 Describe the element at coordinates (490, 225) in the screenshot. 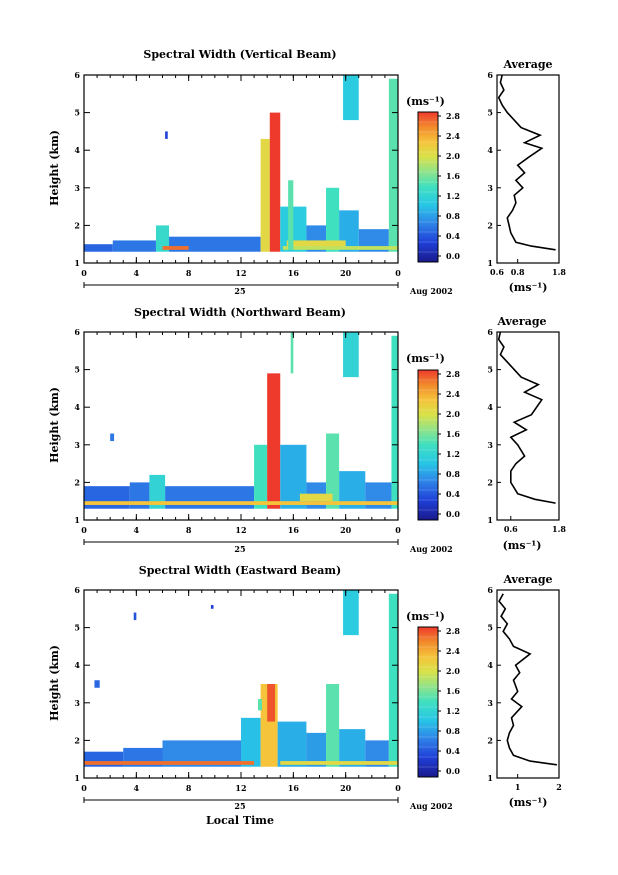

I see `avg-y-tick-label: 2` at that location.